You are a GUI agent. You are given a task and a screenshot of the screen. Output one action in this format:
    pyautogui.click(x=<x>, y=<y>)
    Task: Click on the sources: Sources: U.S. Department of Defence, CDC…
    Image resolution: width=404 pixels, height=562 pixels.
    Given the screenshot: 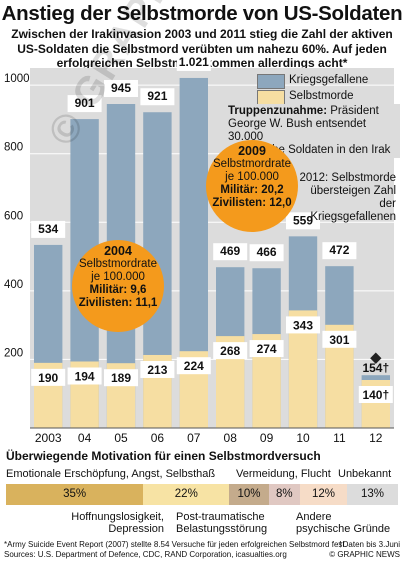 What is the action you would take?
    pyautogui.click(x=145, y=554)
    